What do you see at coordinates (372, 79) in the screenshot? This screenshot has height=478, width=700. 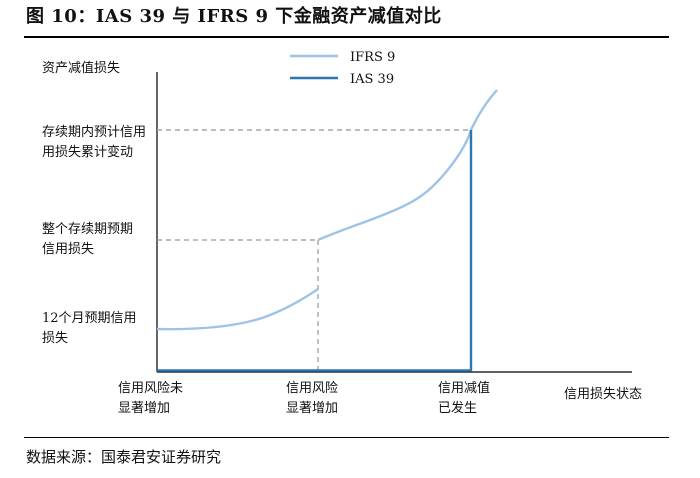 I see `legend-ias39-label: IAS 39` at bounding box center [372, 79].